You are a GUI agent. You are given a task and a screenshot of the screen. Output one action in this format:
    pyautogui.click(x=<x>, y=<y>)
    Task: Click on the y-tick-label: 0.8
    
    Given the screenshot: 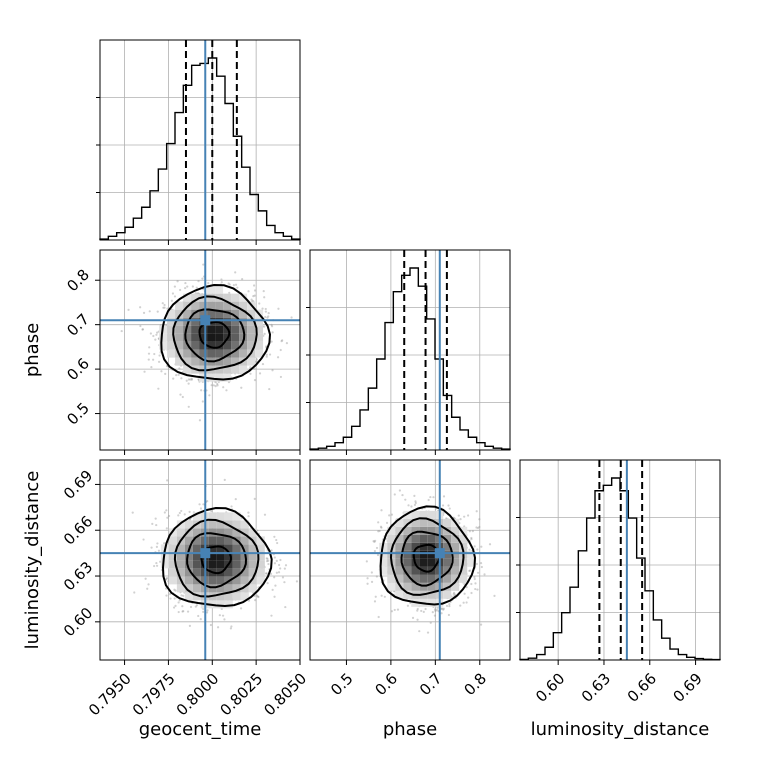 What is the action you would take?
    pyautogui.click(x=78, y=281)
    